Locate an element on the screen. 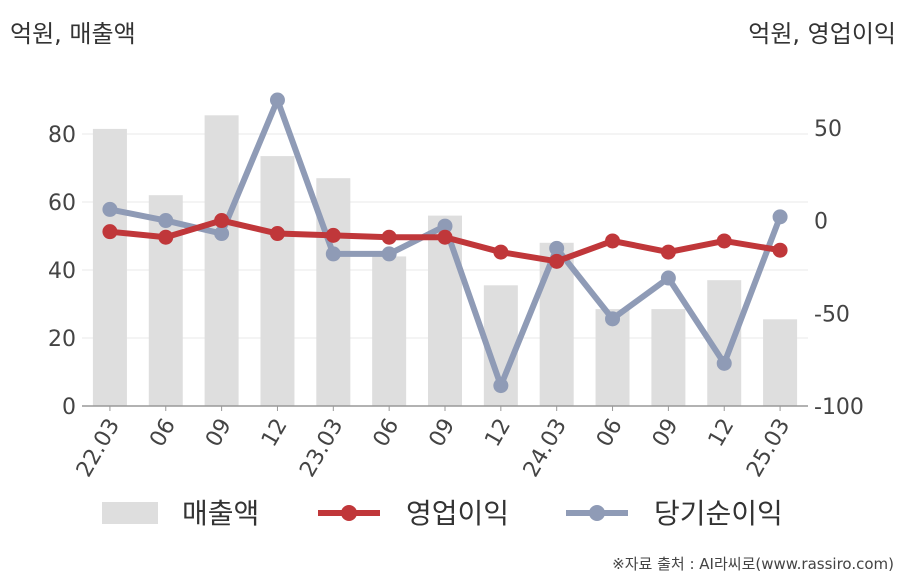 The width and height of the screenshot is (908, 580). source-note: ※자료 출처 : AI라씨로(www.rassiro.com) is located at coordinates (753, 564).